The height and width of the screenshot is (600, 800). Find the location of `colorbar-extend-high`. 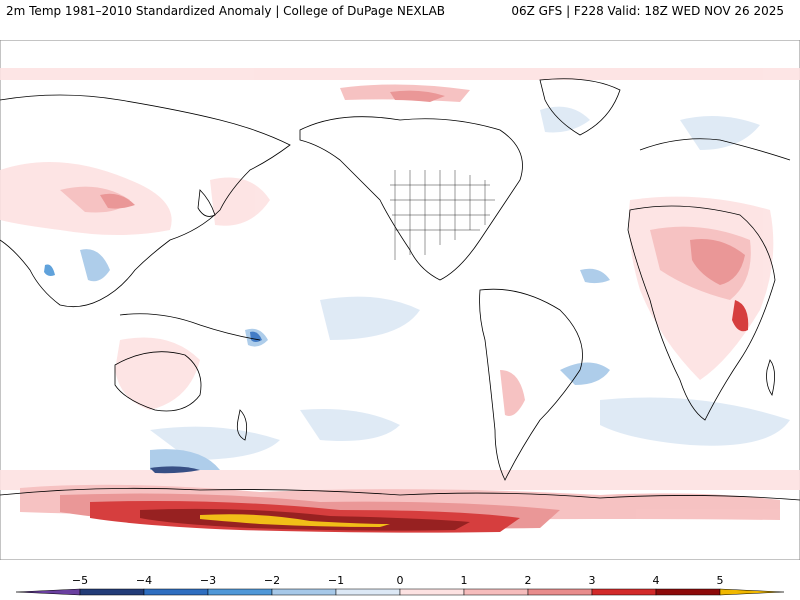

colorbar-extend-high is located at coordinates (752, 592).